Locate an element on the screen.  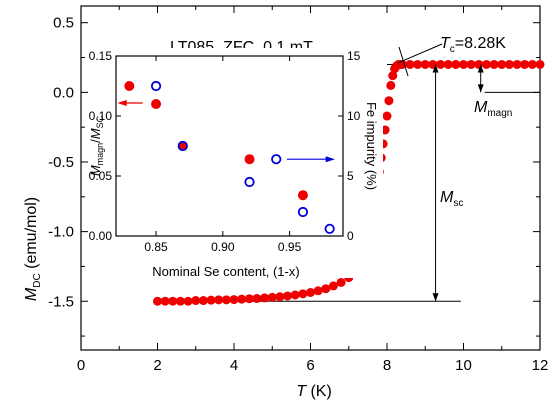
inset-left-axis-label: Mmagn/MSC is located at coordinates (96, 145).